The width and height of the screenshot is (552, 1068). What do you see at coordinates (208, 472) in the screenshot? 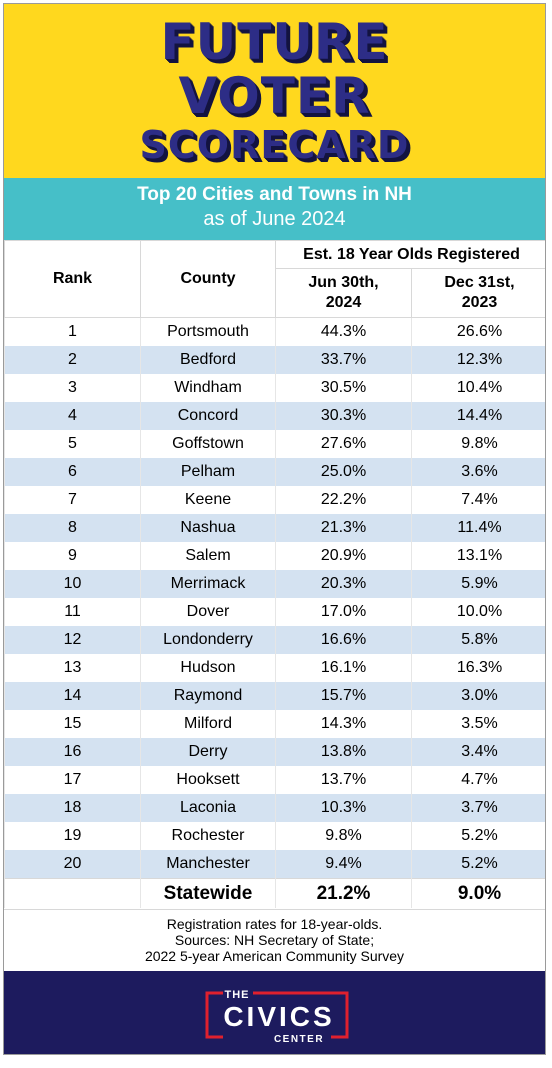
I see `town-name-cell: Pelham` at bounding box center [208, 472].